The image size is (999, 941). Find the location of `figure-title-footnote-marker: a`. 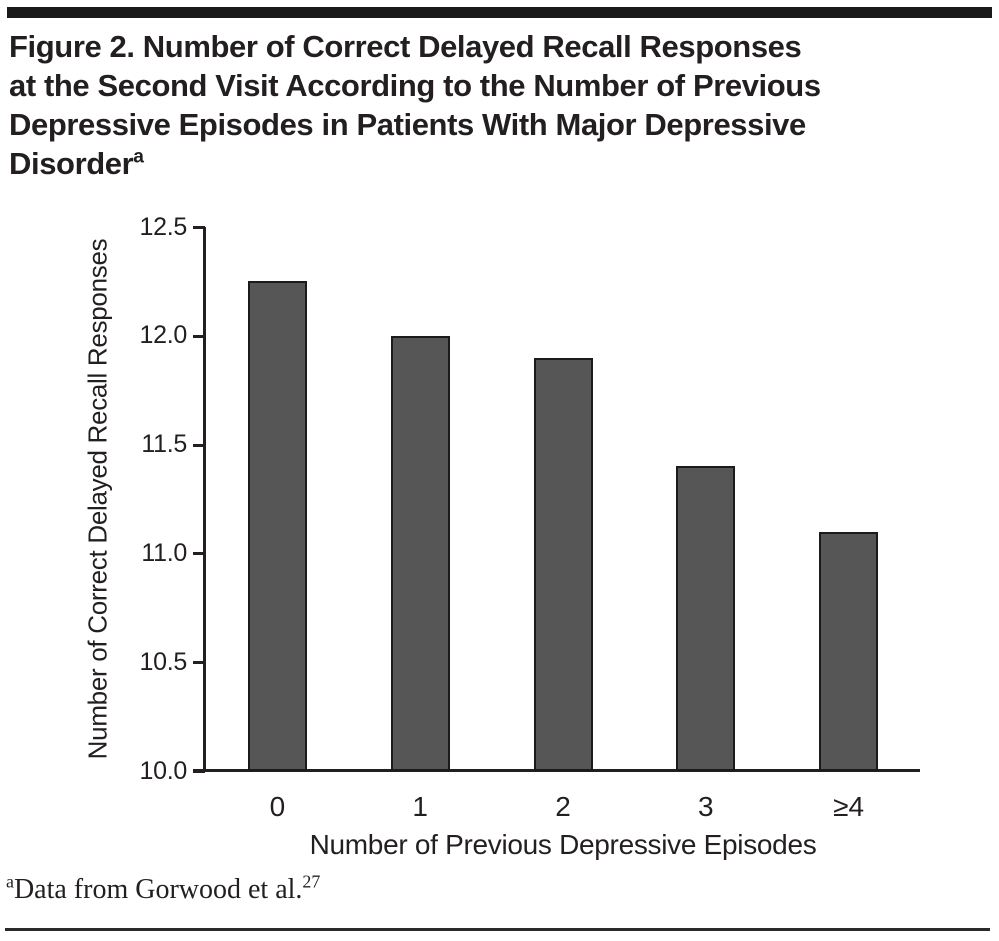

figure-title-footnote-marker: a is located at coordinates (138, 157).